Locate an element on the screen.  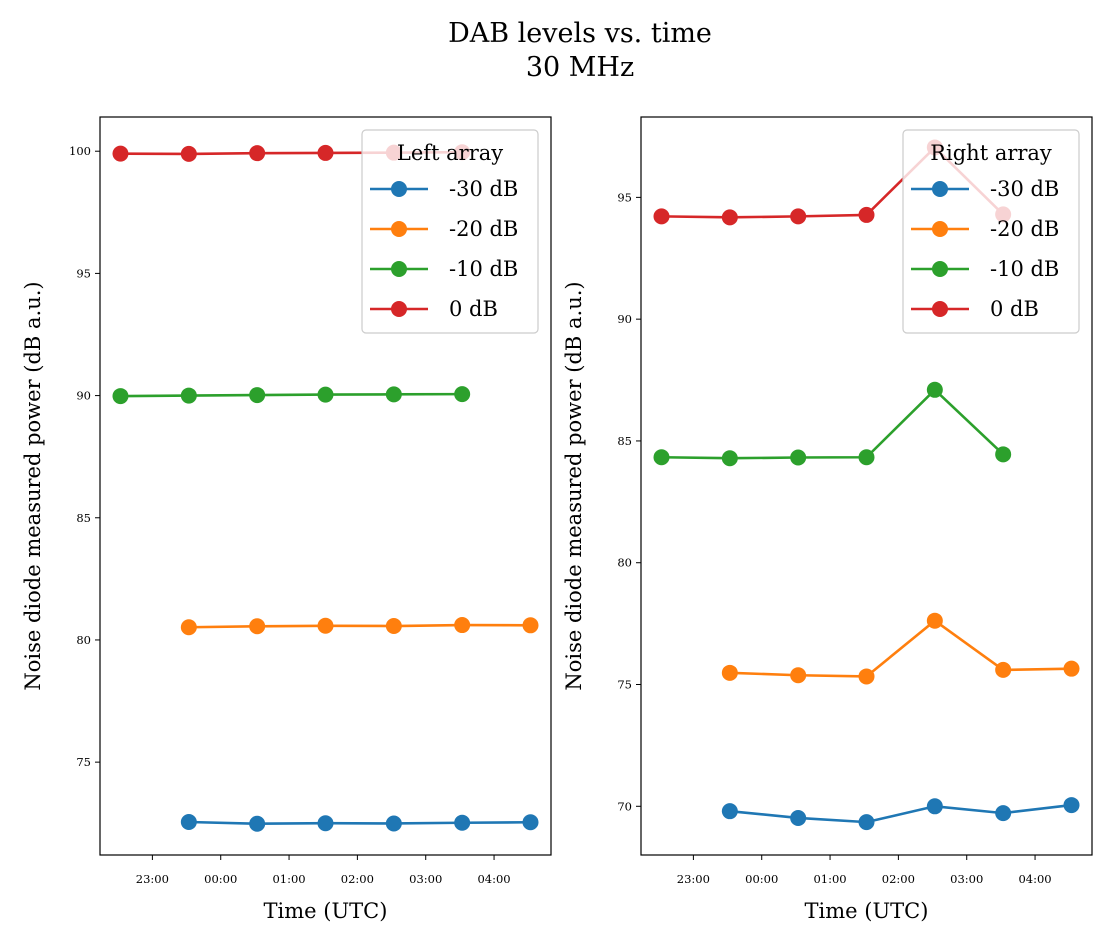
legend: Left array -30 dB -20 dB -10 dB 0 dB is located at coordinates (450, 231).